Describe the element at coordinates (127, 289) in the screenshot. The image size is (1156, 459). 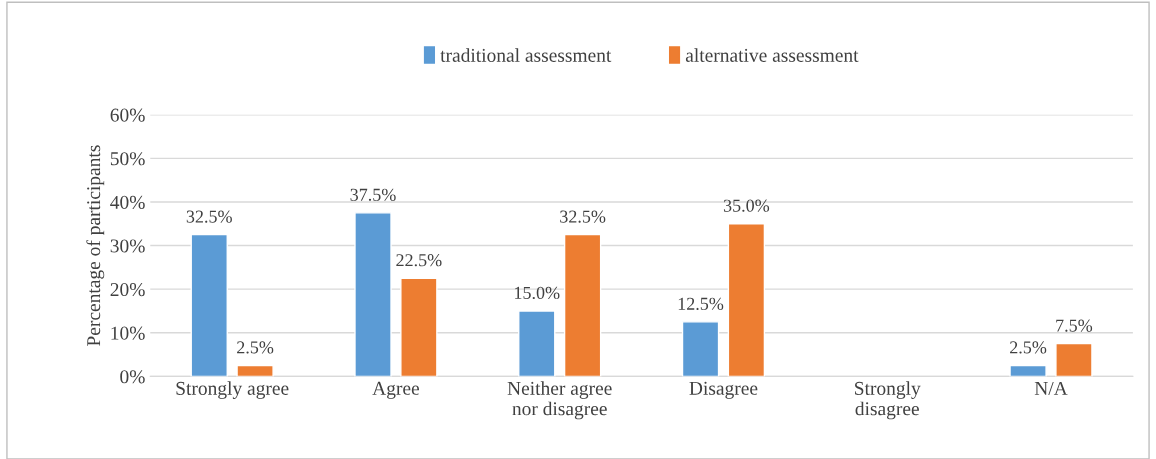
I see `y-tick-label: 20%` at that location.